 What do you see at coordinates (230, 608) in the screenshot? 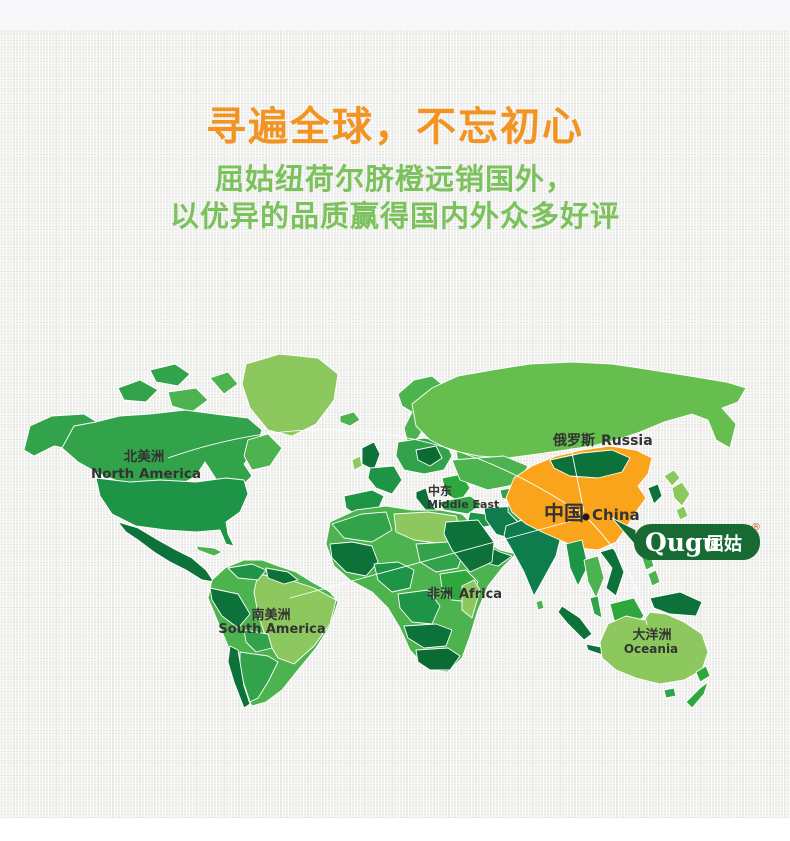
I see `region-peru` at bounding box center [230, 608].